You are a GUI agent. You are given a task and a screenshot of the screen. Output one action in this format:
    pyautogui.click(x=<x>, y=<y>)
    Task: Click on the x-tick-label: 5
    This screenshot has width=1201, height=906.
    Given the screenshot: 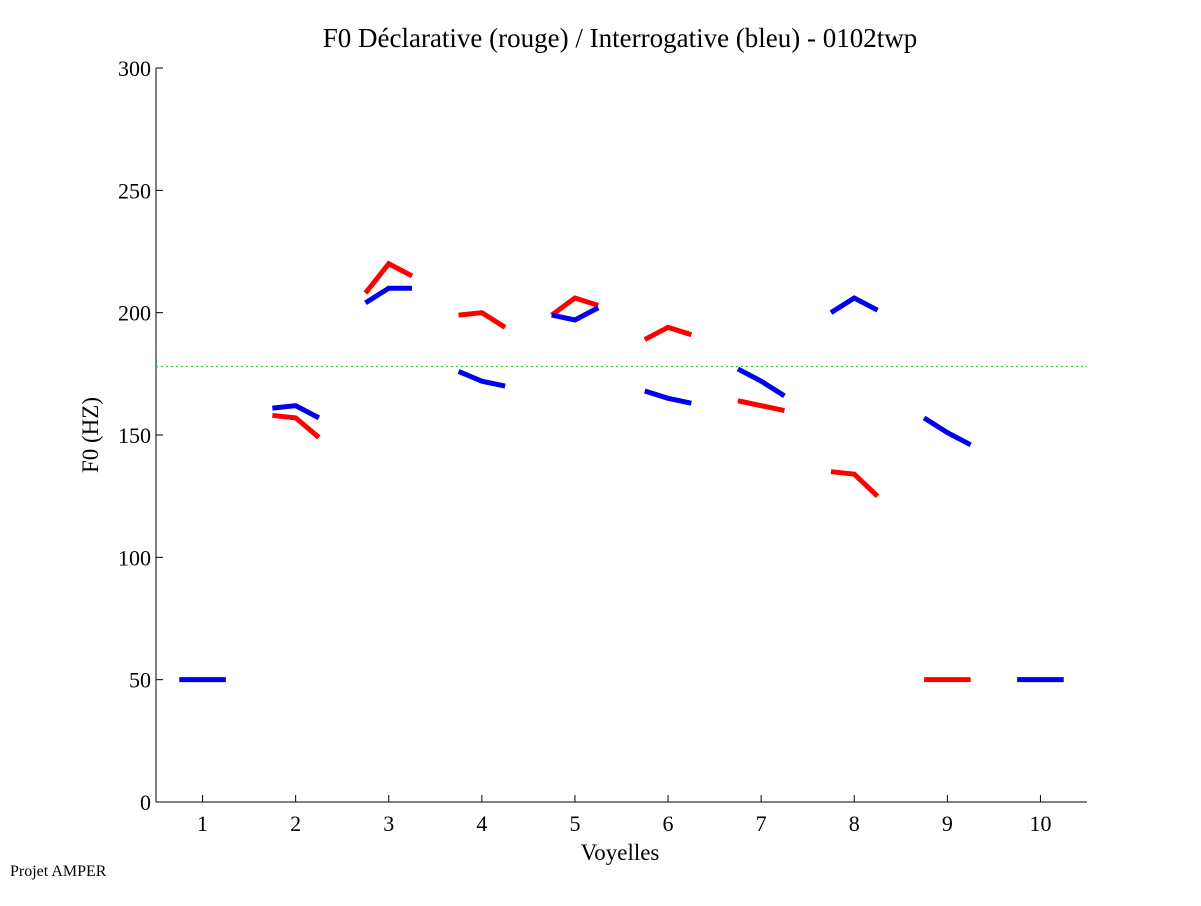 What is the action you would take?
    pyautogui.click(x=574, y=823)
    